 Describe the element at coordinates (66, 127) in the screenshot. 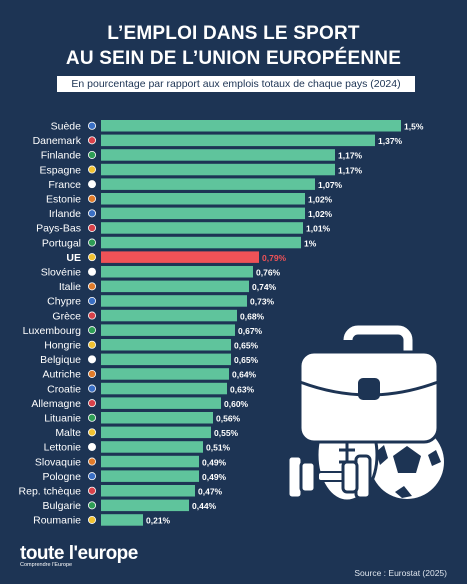

I see `category-label-0: Suède` at that location.